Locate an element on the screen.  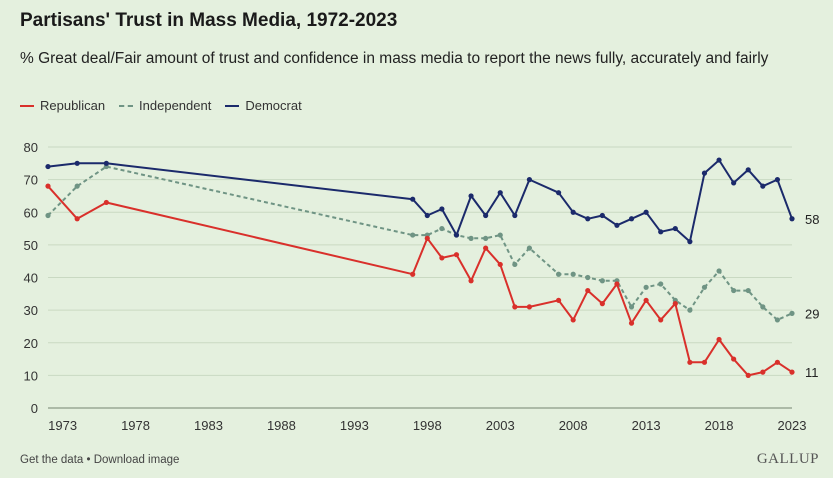
download-image-link: Download image is located at coordinates (136, 460).